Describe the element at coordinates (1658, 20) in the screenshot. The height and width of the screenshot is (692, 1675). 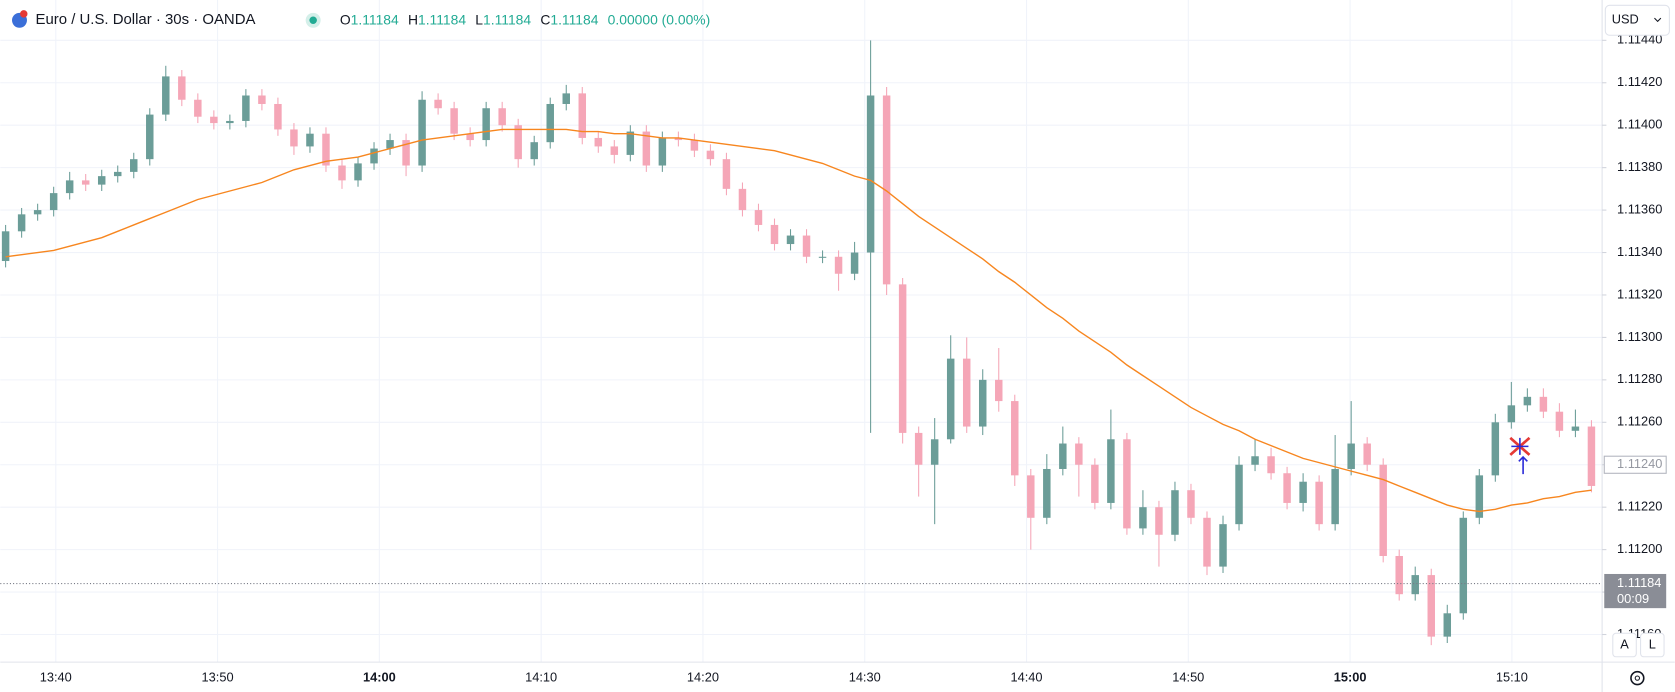
I see `dropdown-arrow` at that location.